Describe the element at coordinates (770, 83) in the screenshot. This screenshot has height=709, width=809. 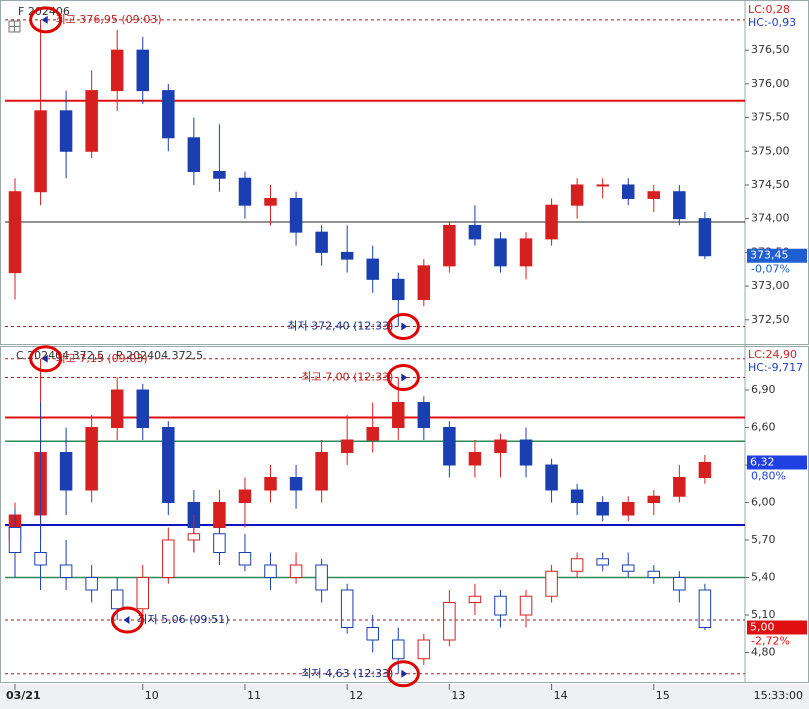
I see `y-tick-label: 376,00` at that location.